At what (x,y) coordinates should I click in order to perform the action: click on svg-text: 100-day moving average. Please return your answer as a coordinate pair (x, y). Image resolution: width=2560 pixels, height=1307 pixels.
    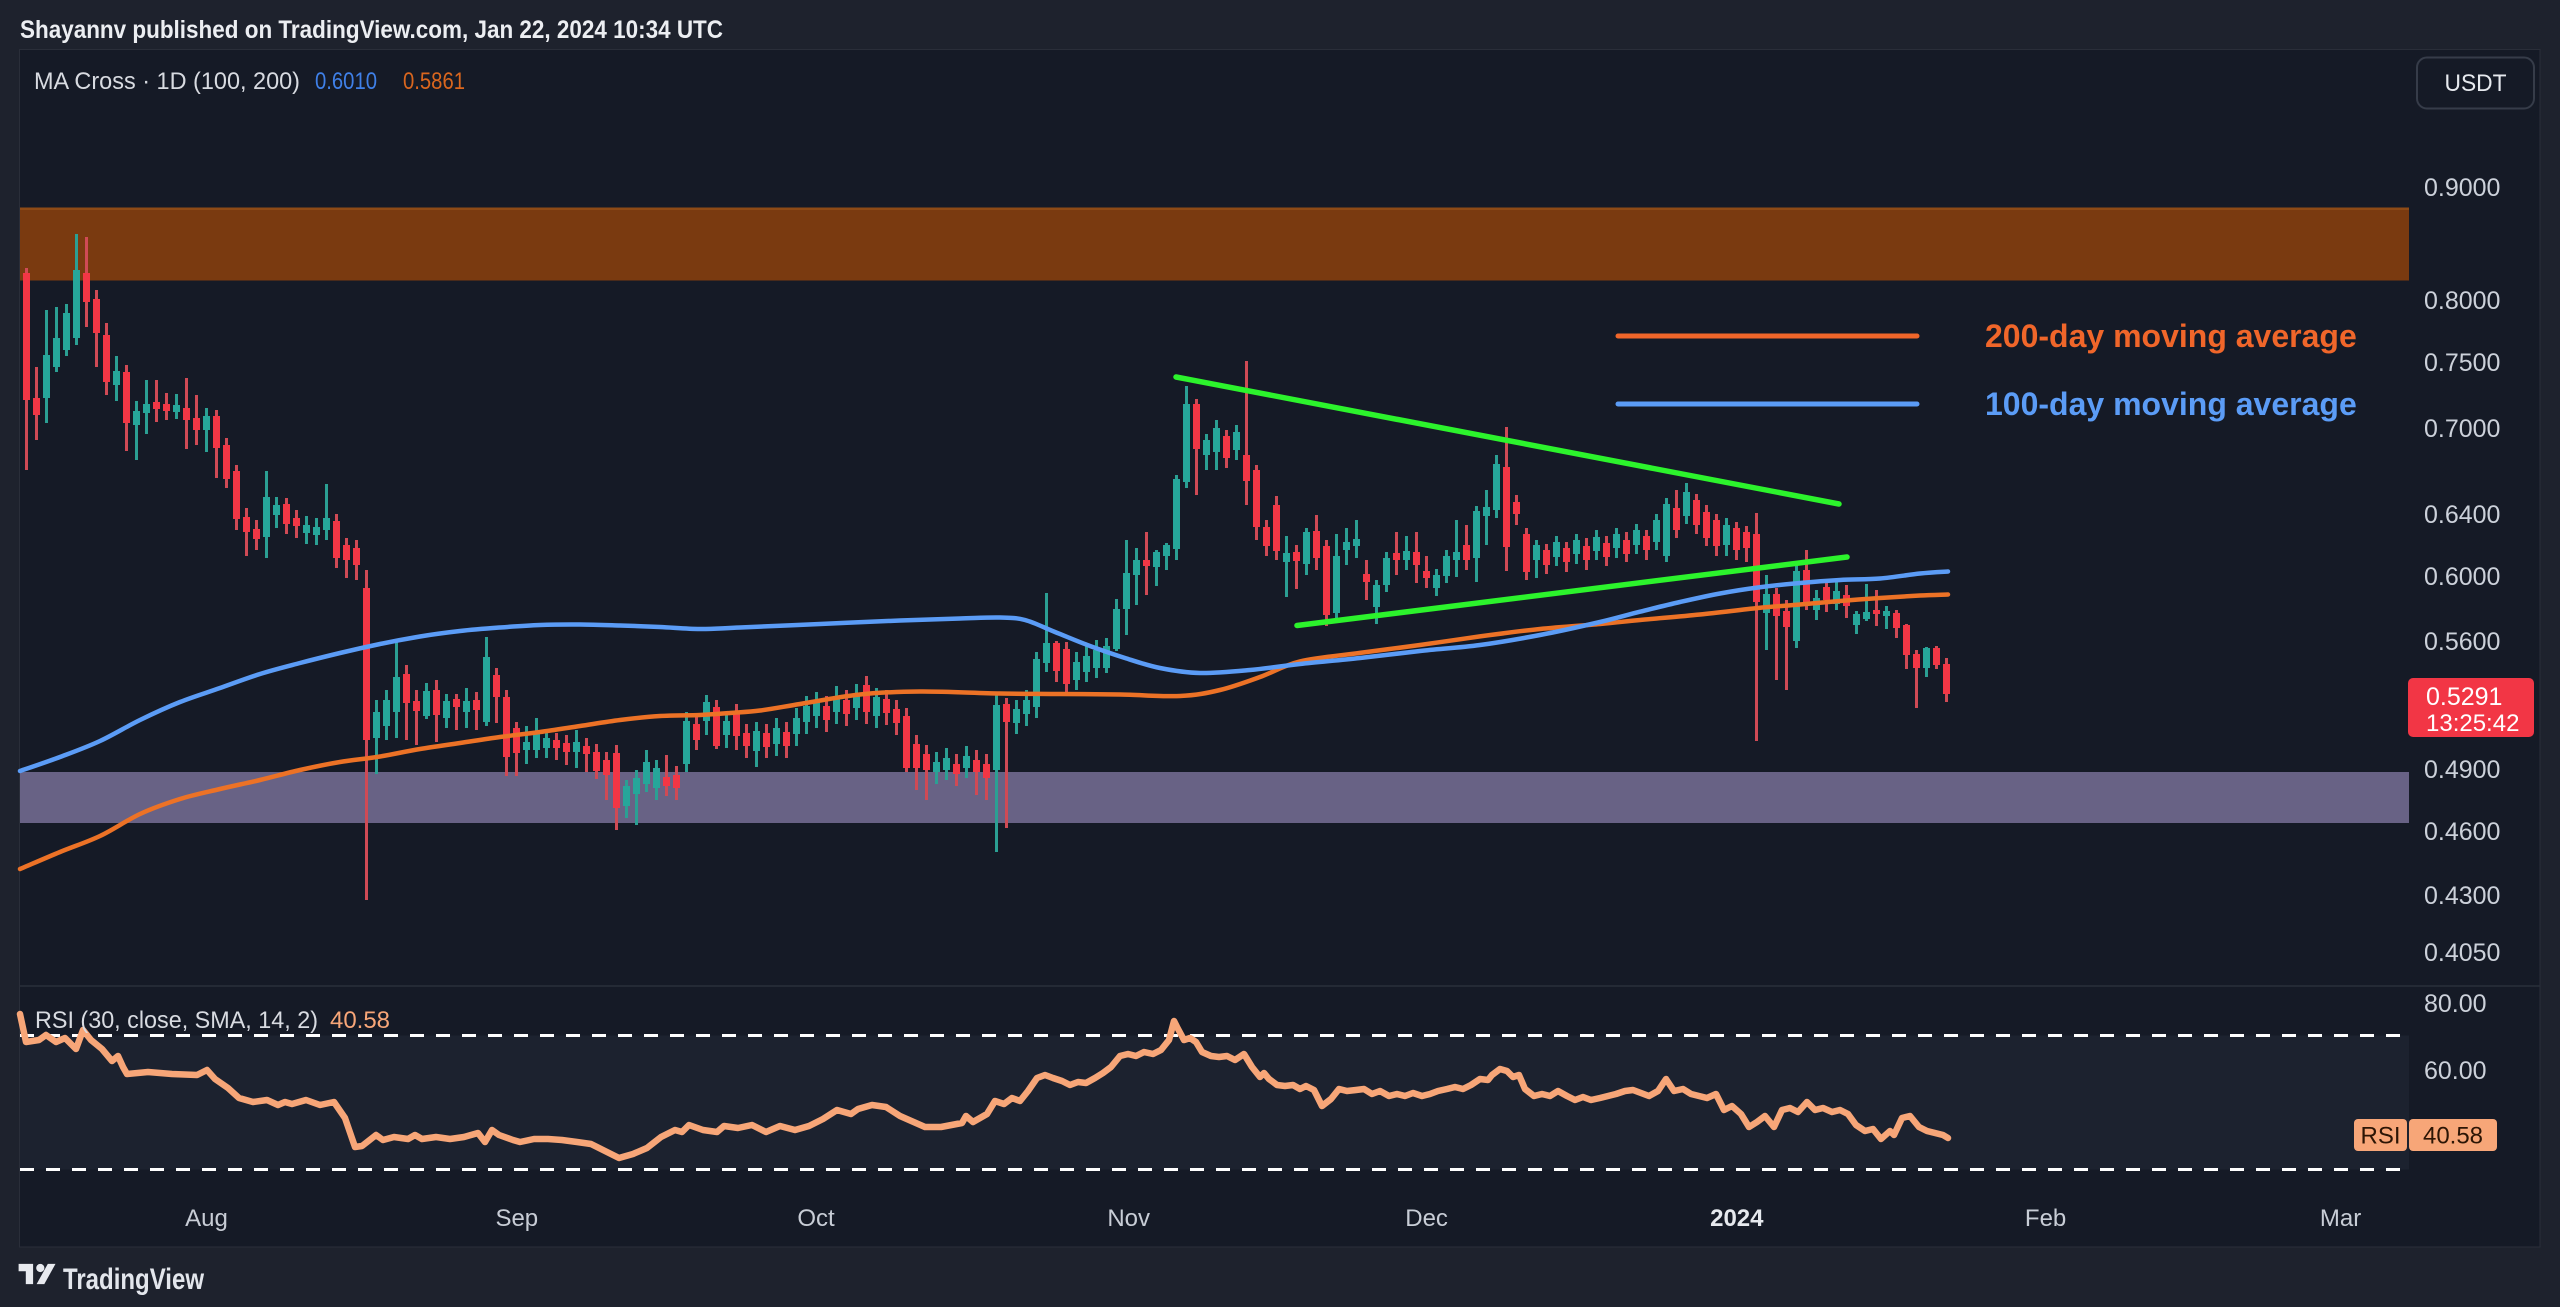
    Looking at the image, I should click on (2171, 404).